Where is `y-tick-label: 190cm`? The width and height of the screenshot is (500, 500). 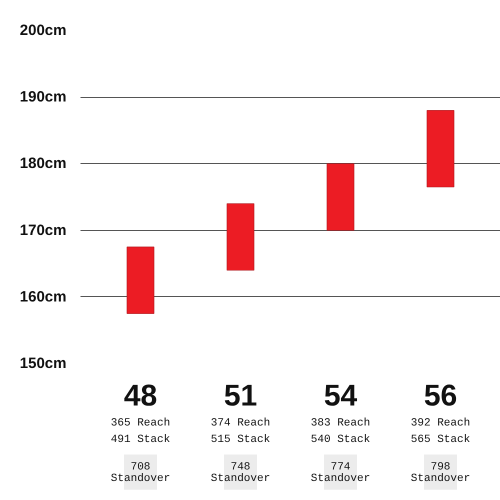 y-tick-label: 190cm is located at coordinates (43, 97).